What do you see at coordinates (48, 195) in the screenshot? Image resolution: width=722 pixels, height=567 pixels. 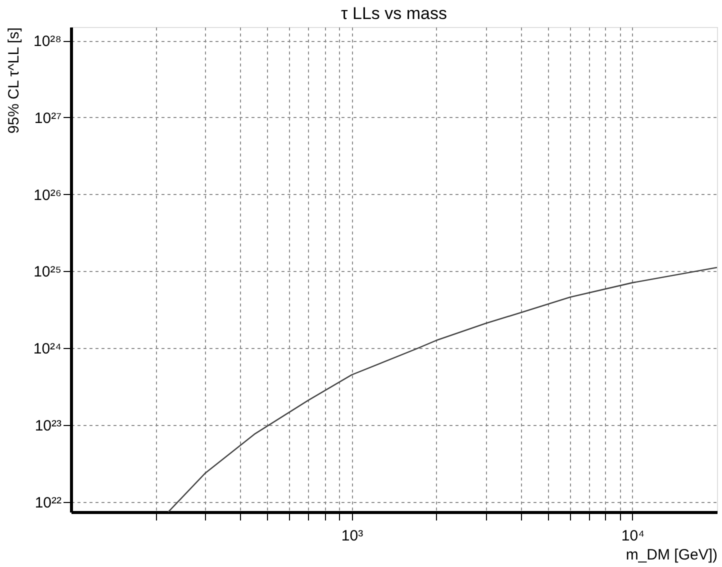 I see `y-tick-label: 10²⁶` at bounding box center [48, 195].